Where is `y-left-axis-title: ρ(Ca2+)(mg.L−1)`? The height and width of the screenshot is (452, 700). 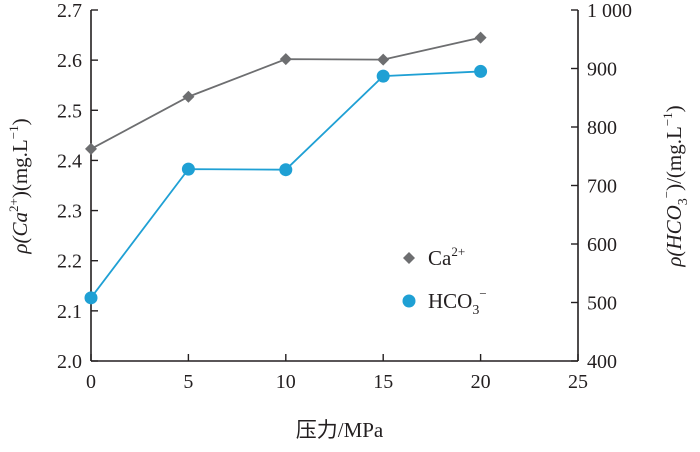 y-left-axis-title: ρ(Ca2+)(mg.L−1) is located at coordinates (19, 186).